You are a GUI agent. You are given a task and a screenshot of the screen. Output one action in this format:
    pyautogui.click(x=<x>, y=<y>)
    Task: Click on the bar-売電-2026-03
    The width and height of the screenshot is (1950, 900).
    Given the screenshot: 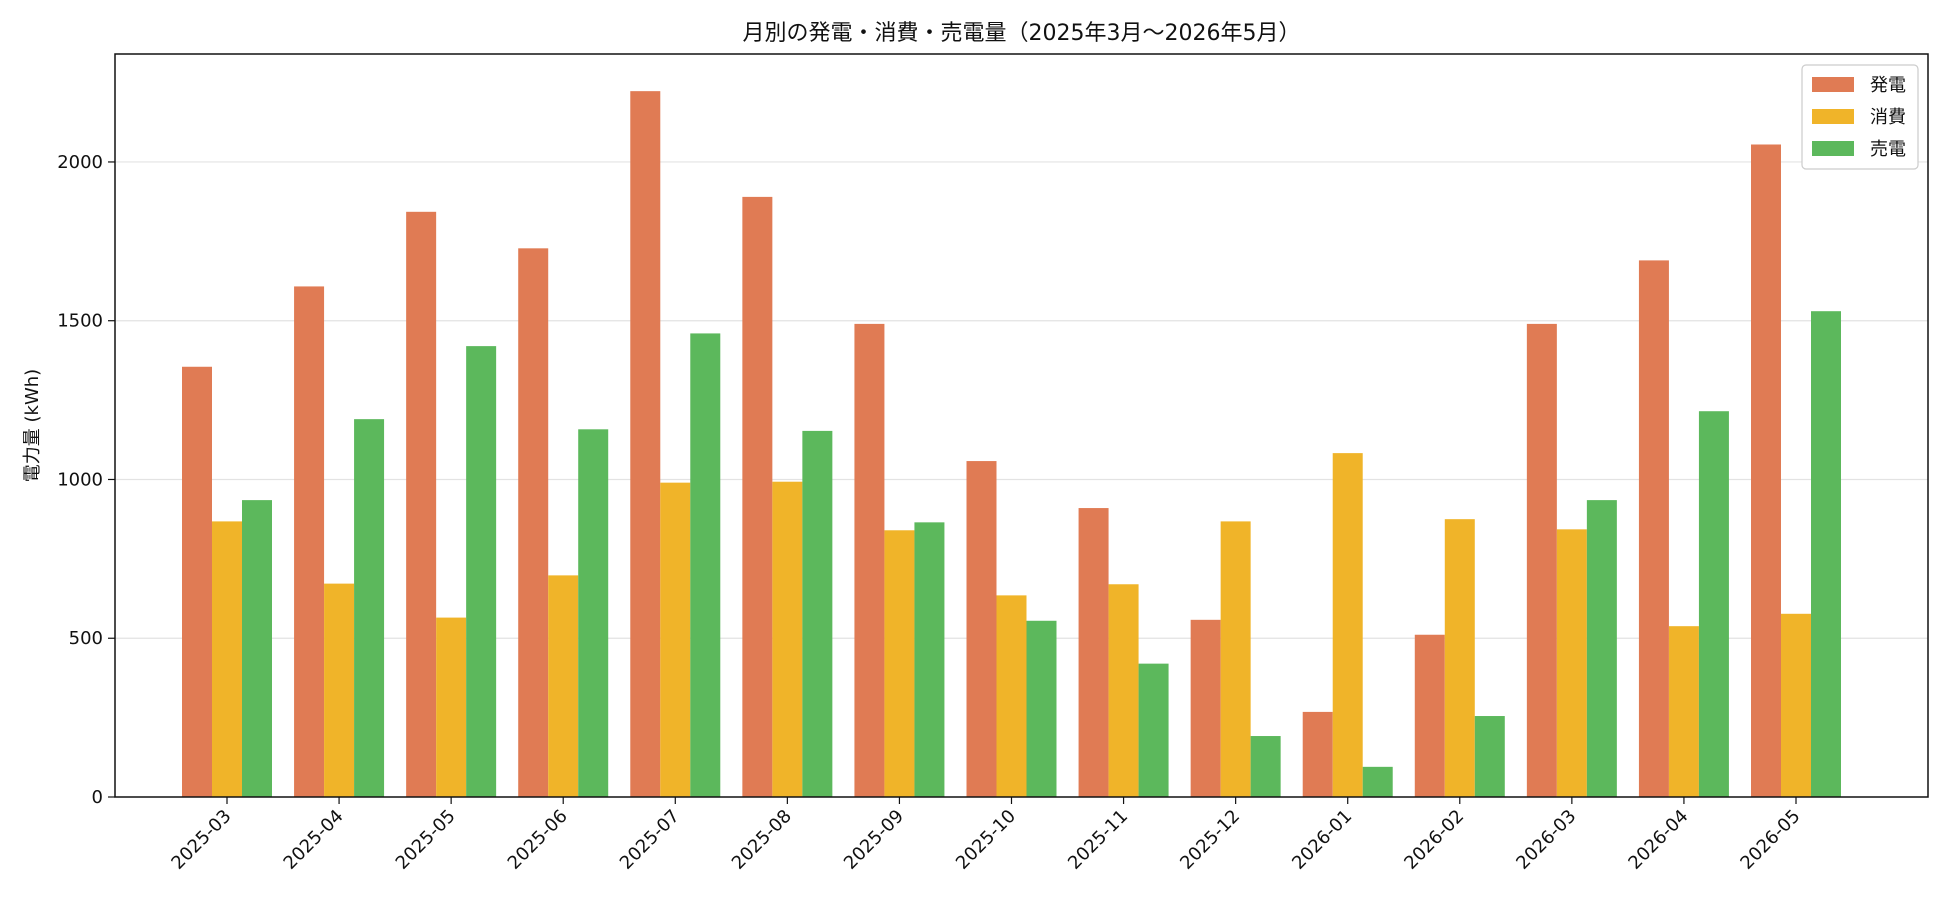 What is the action you would take?
    pyautogui.click(x=1601, y=648)
    